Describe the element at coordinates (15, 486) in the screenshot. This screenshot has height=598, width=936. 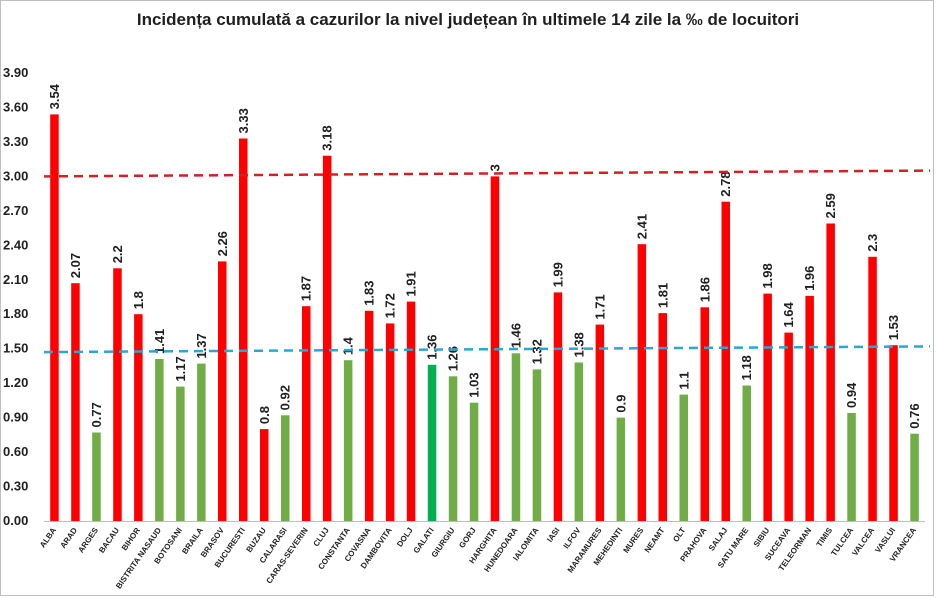
I see `y-tick-label: 0.30` at that location.